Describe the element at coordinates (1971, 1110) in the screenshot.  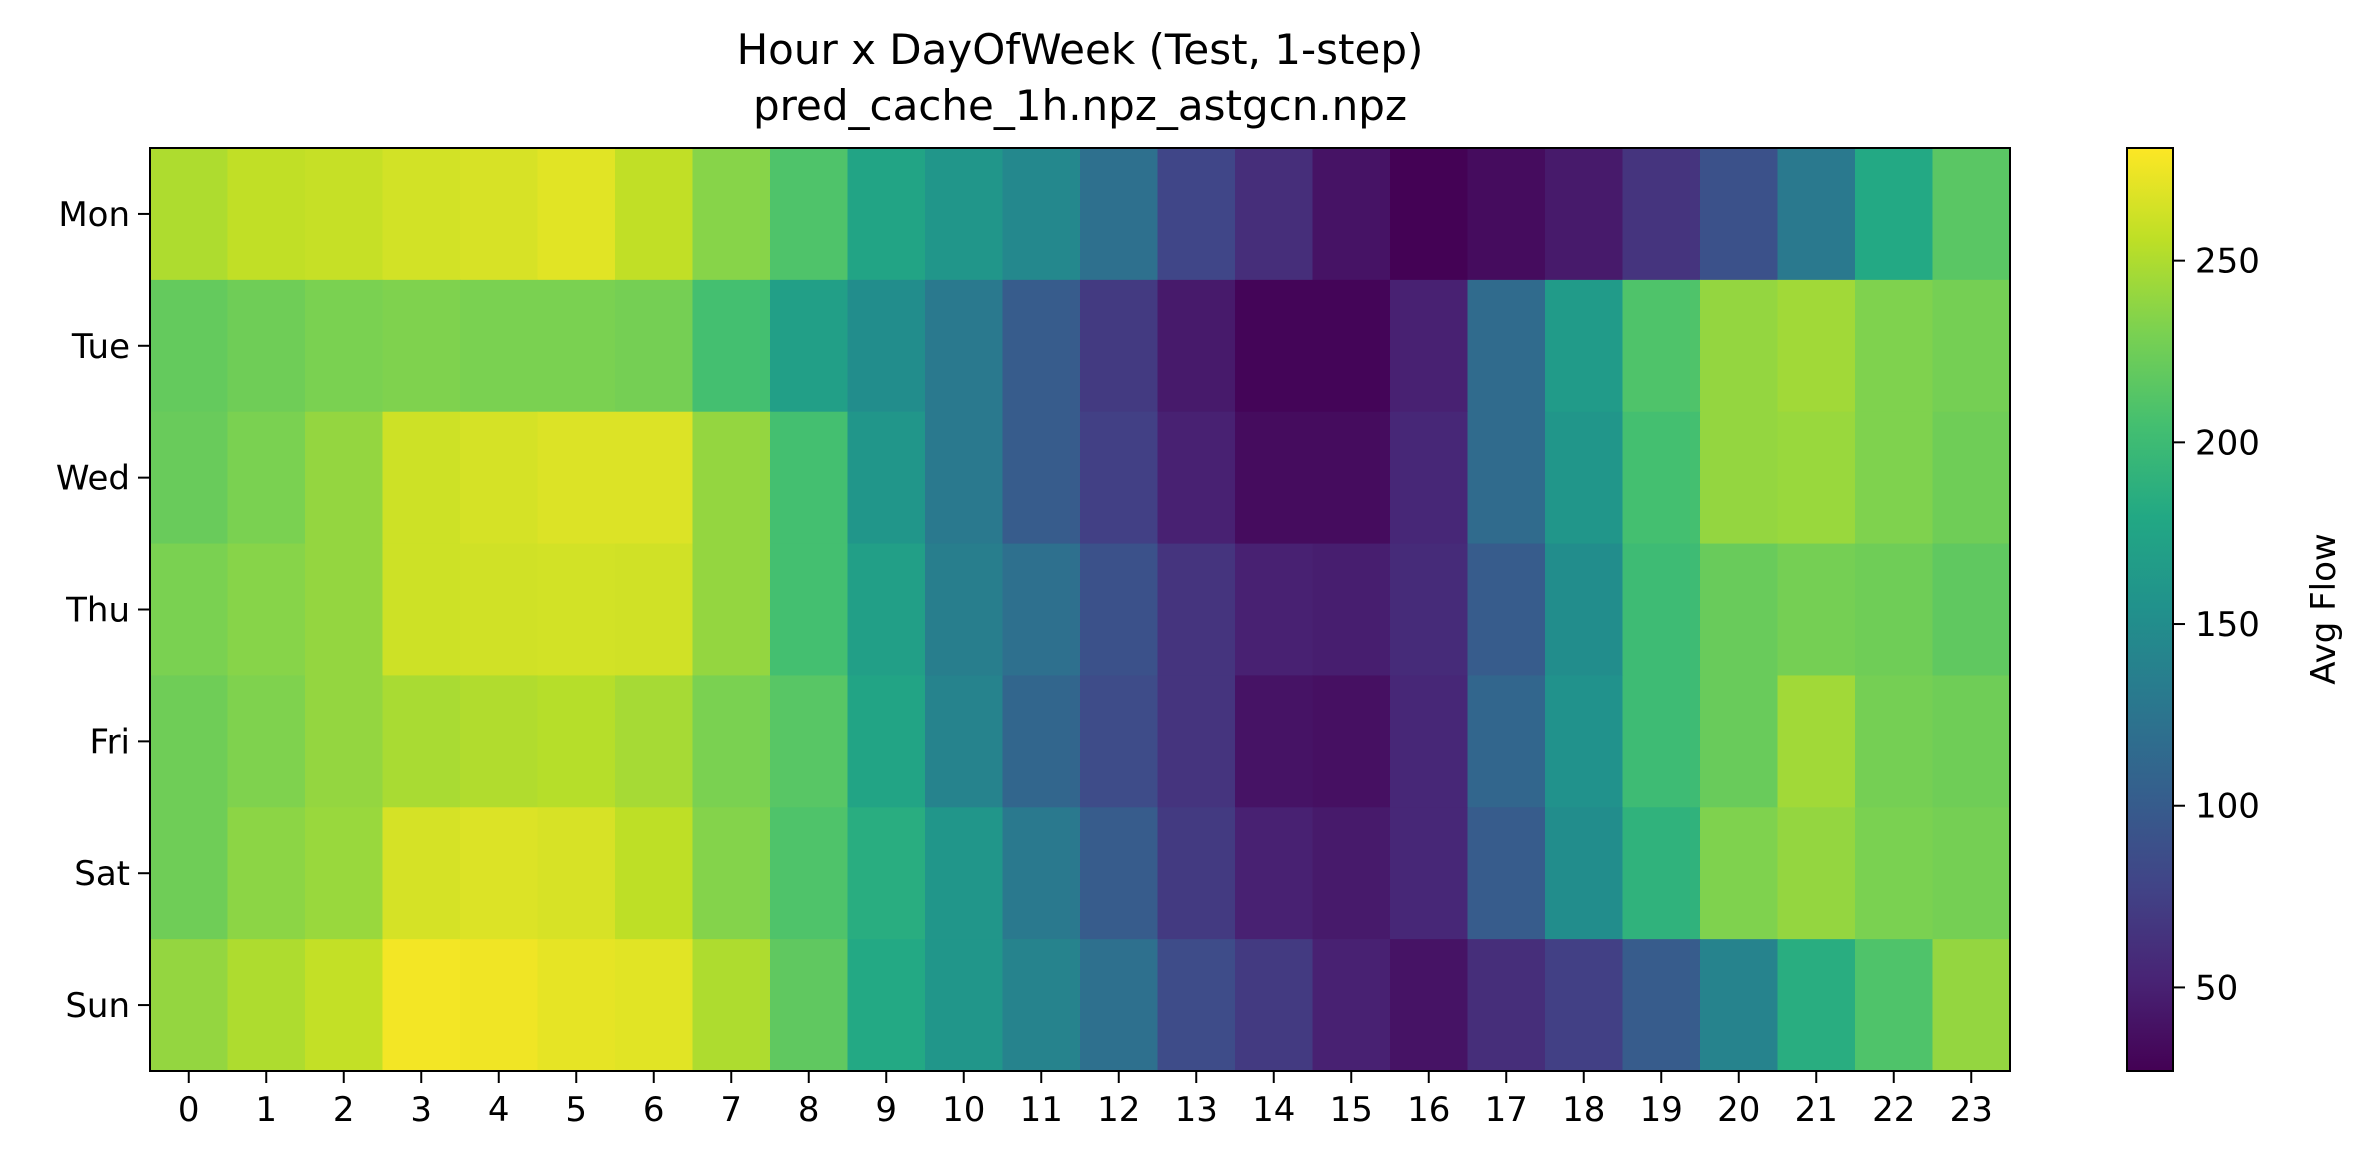
I see `x-tick-label: 23` at that location.